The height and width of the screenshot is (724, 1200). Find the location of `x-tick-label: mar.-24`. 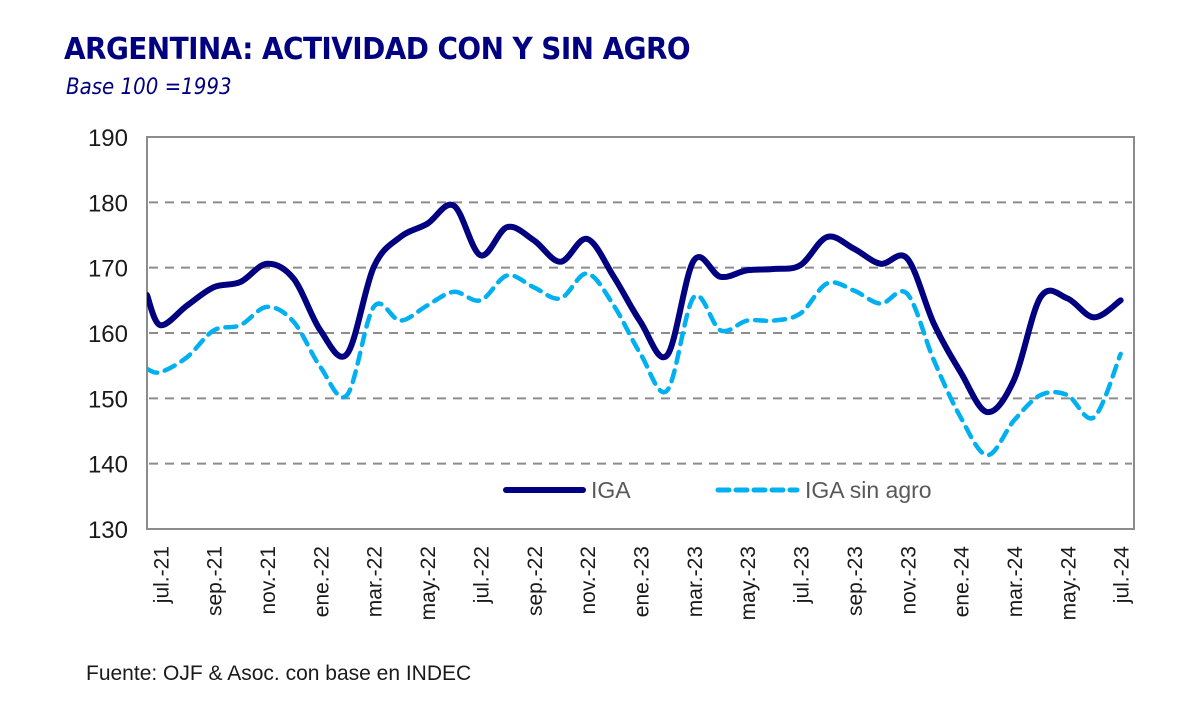

x-tick-label: mar.-24 is located at coordinates (1015, 582).